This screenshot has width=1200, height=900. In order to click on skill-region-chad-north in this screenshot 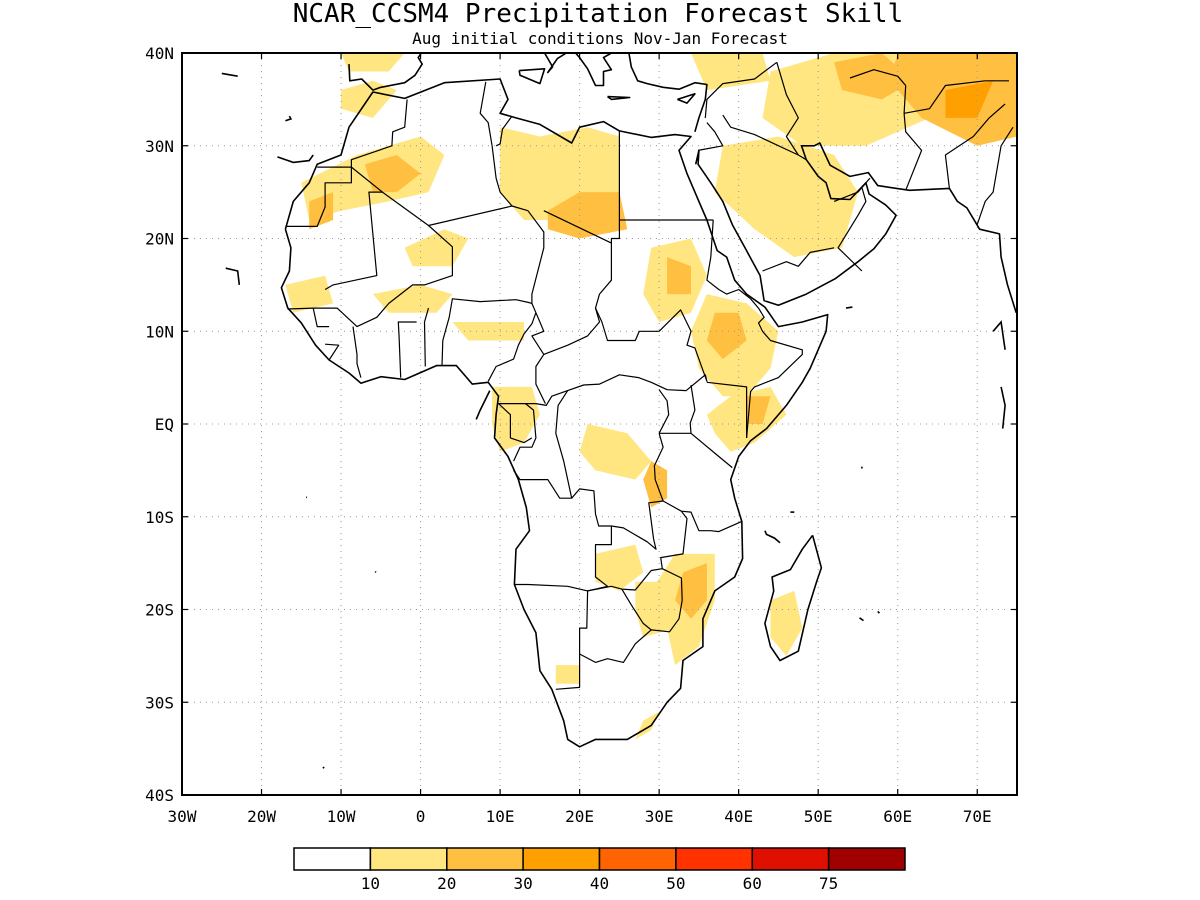, I will do `click(587, 215)`.